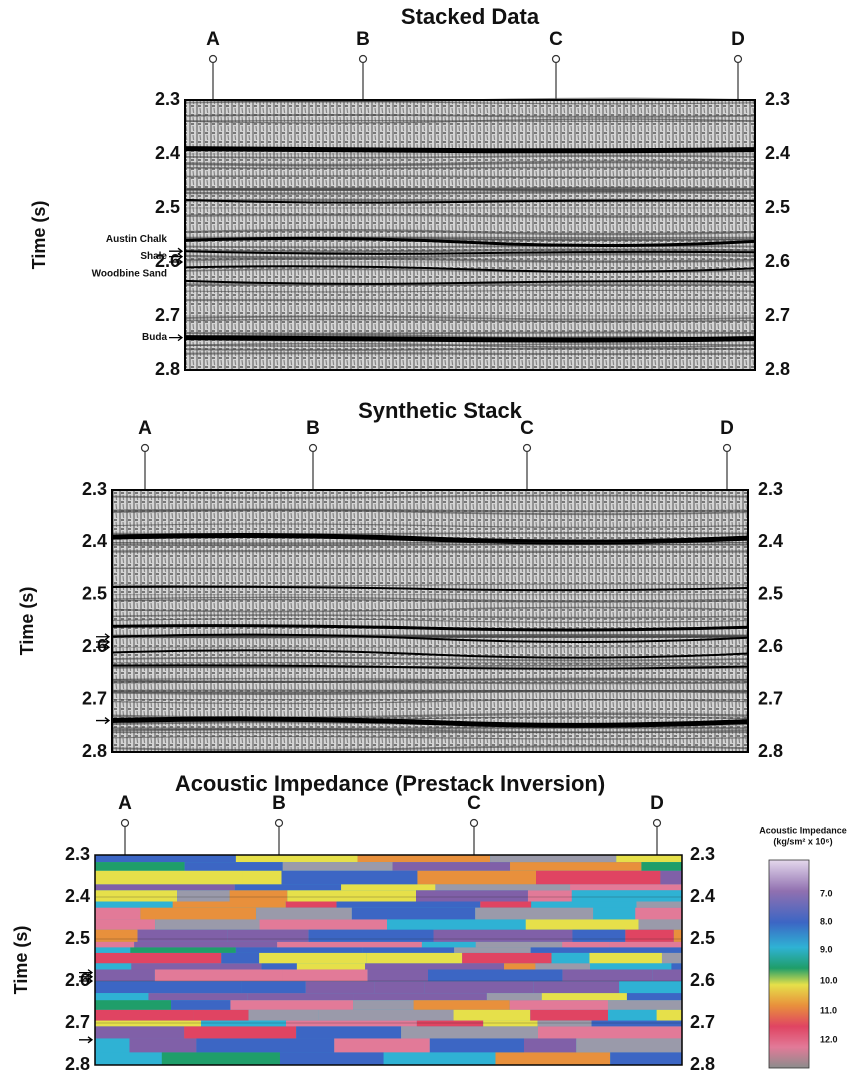 This screenshot has width=865, height=1081. Describe the element at coordinates (175, 338) in the screenshot. I see `horizon-arrow` at that location.